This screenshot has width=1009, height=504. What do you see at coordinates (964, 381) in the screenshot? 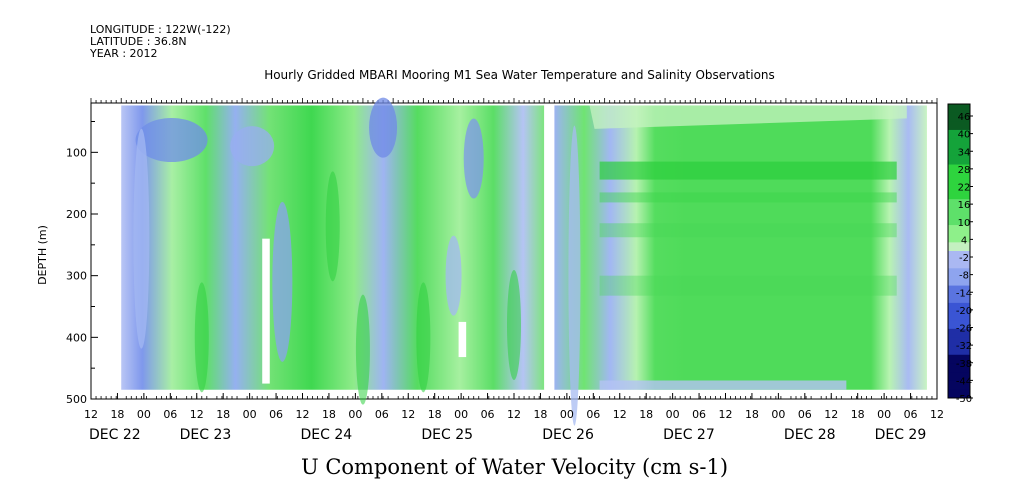
I see `colorbar-label: -44` at bounding box center [964, 381].